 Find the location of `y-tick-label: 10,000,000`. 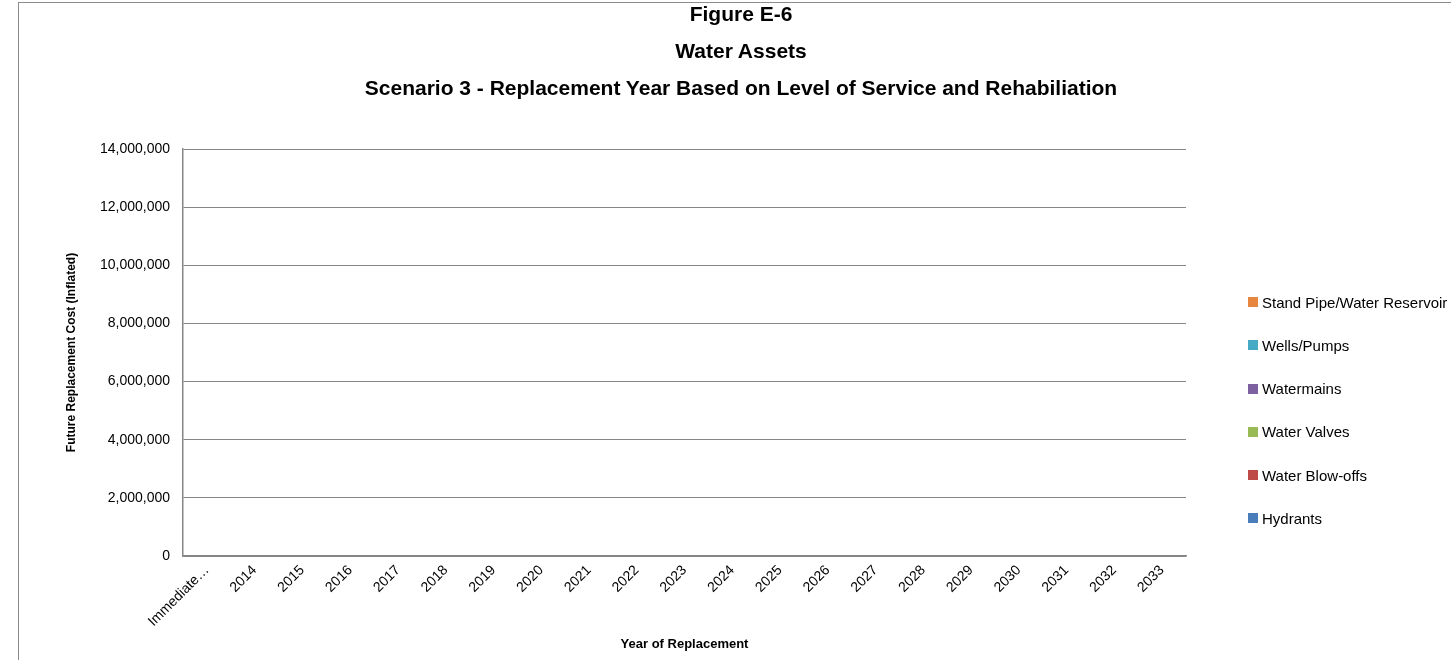

y-tick-label: 10,000,000 is located at coordinates (135, 264).